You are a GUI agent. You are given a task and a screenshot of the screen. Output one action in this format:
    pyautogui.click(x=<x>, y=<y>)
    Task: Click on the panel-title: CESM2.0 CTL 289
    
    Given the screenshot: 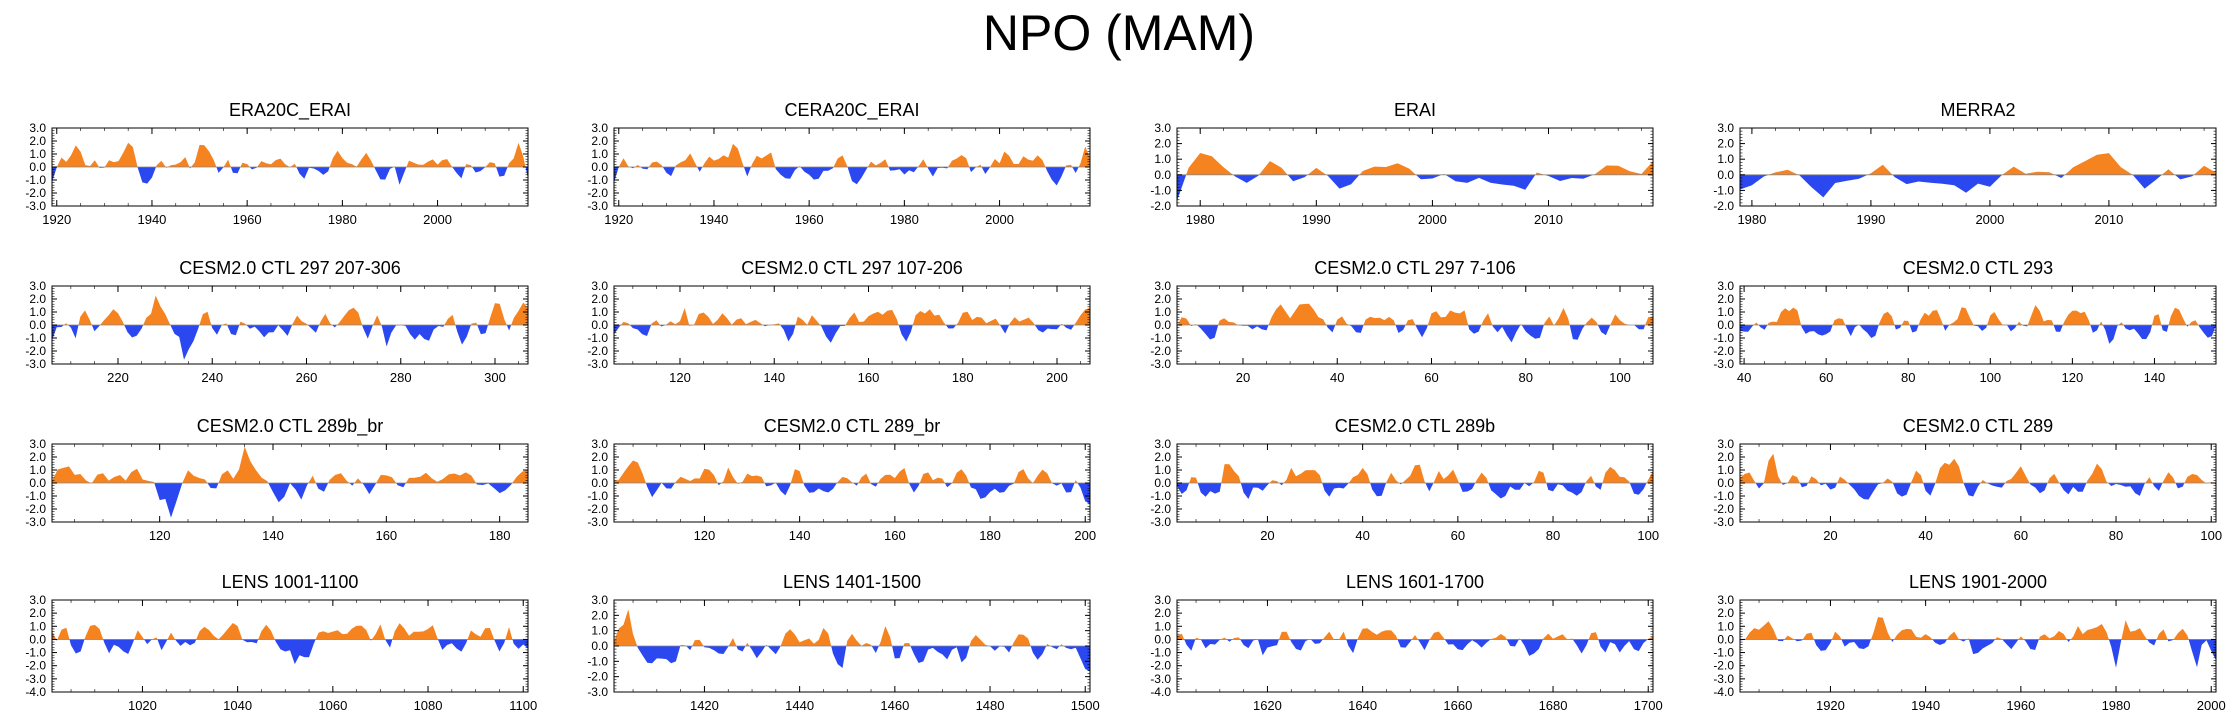 What is the action you would take?
    pyautogui.click(x=1978, y=426)
    